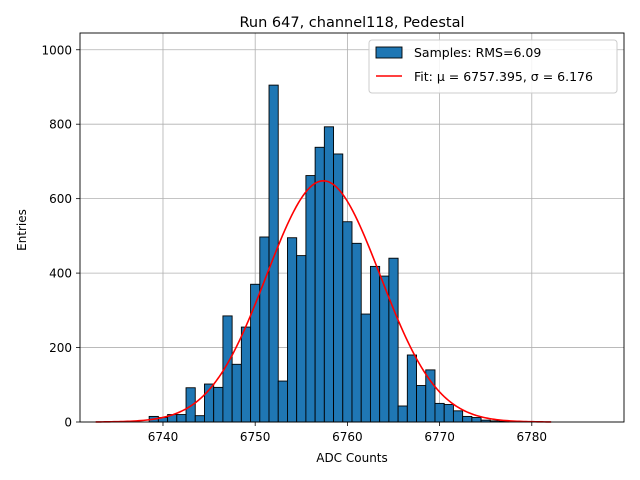 The image size is (640, 480). I want to click on y-tick-label: 1000, so click(56, 50).